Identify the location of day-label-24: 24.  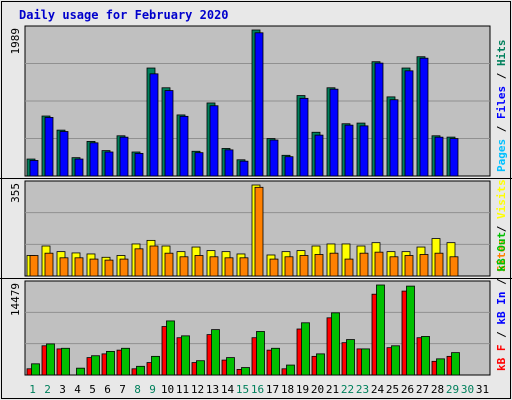
(378, 389).